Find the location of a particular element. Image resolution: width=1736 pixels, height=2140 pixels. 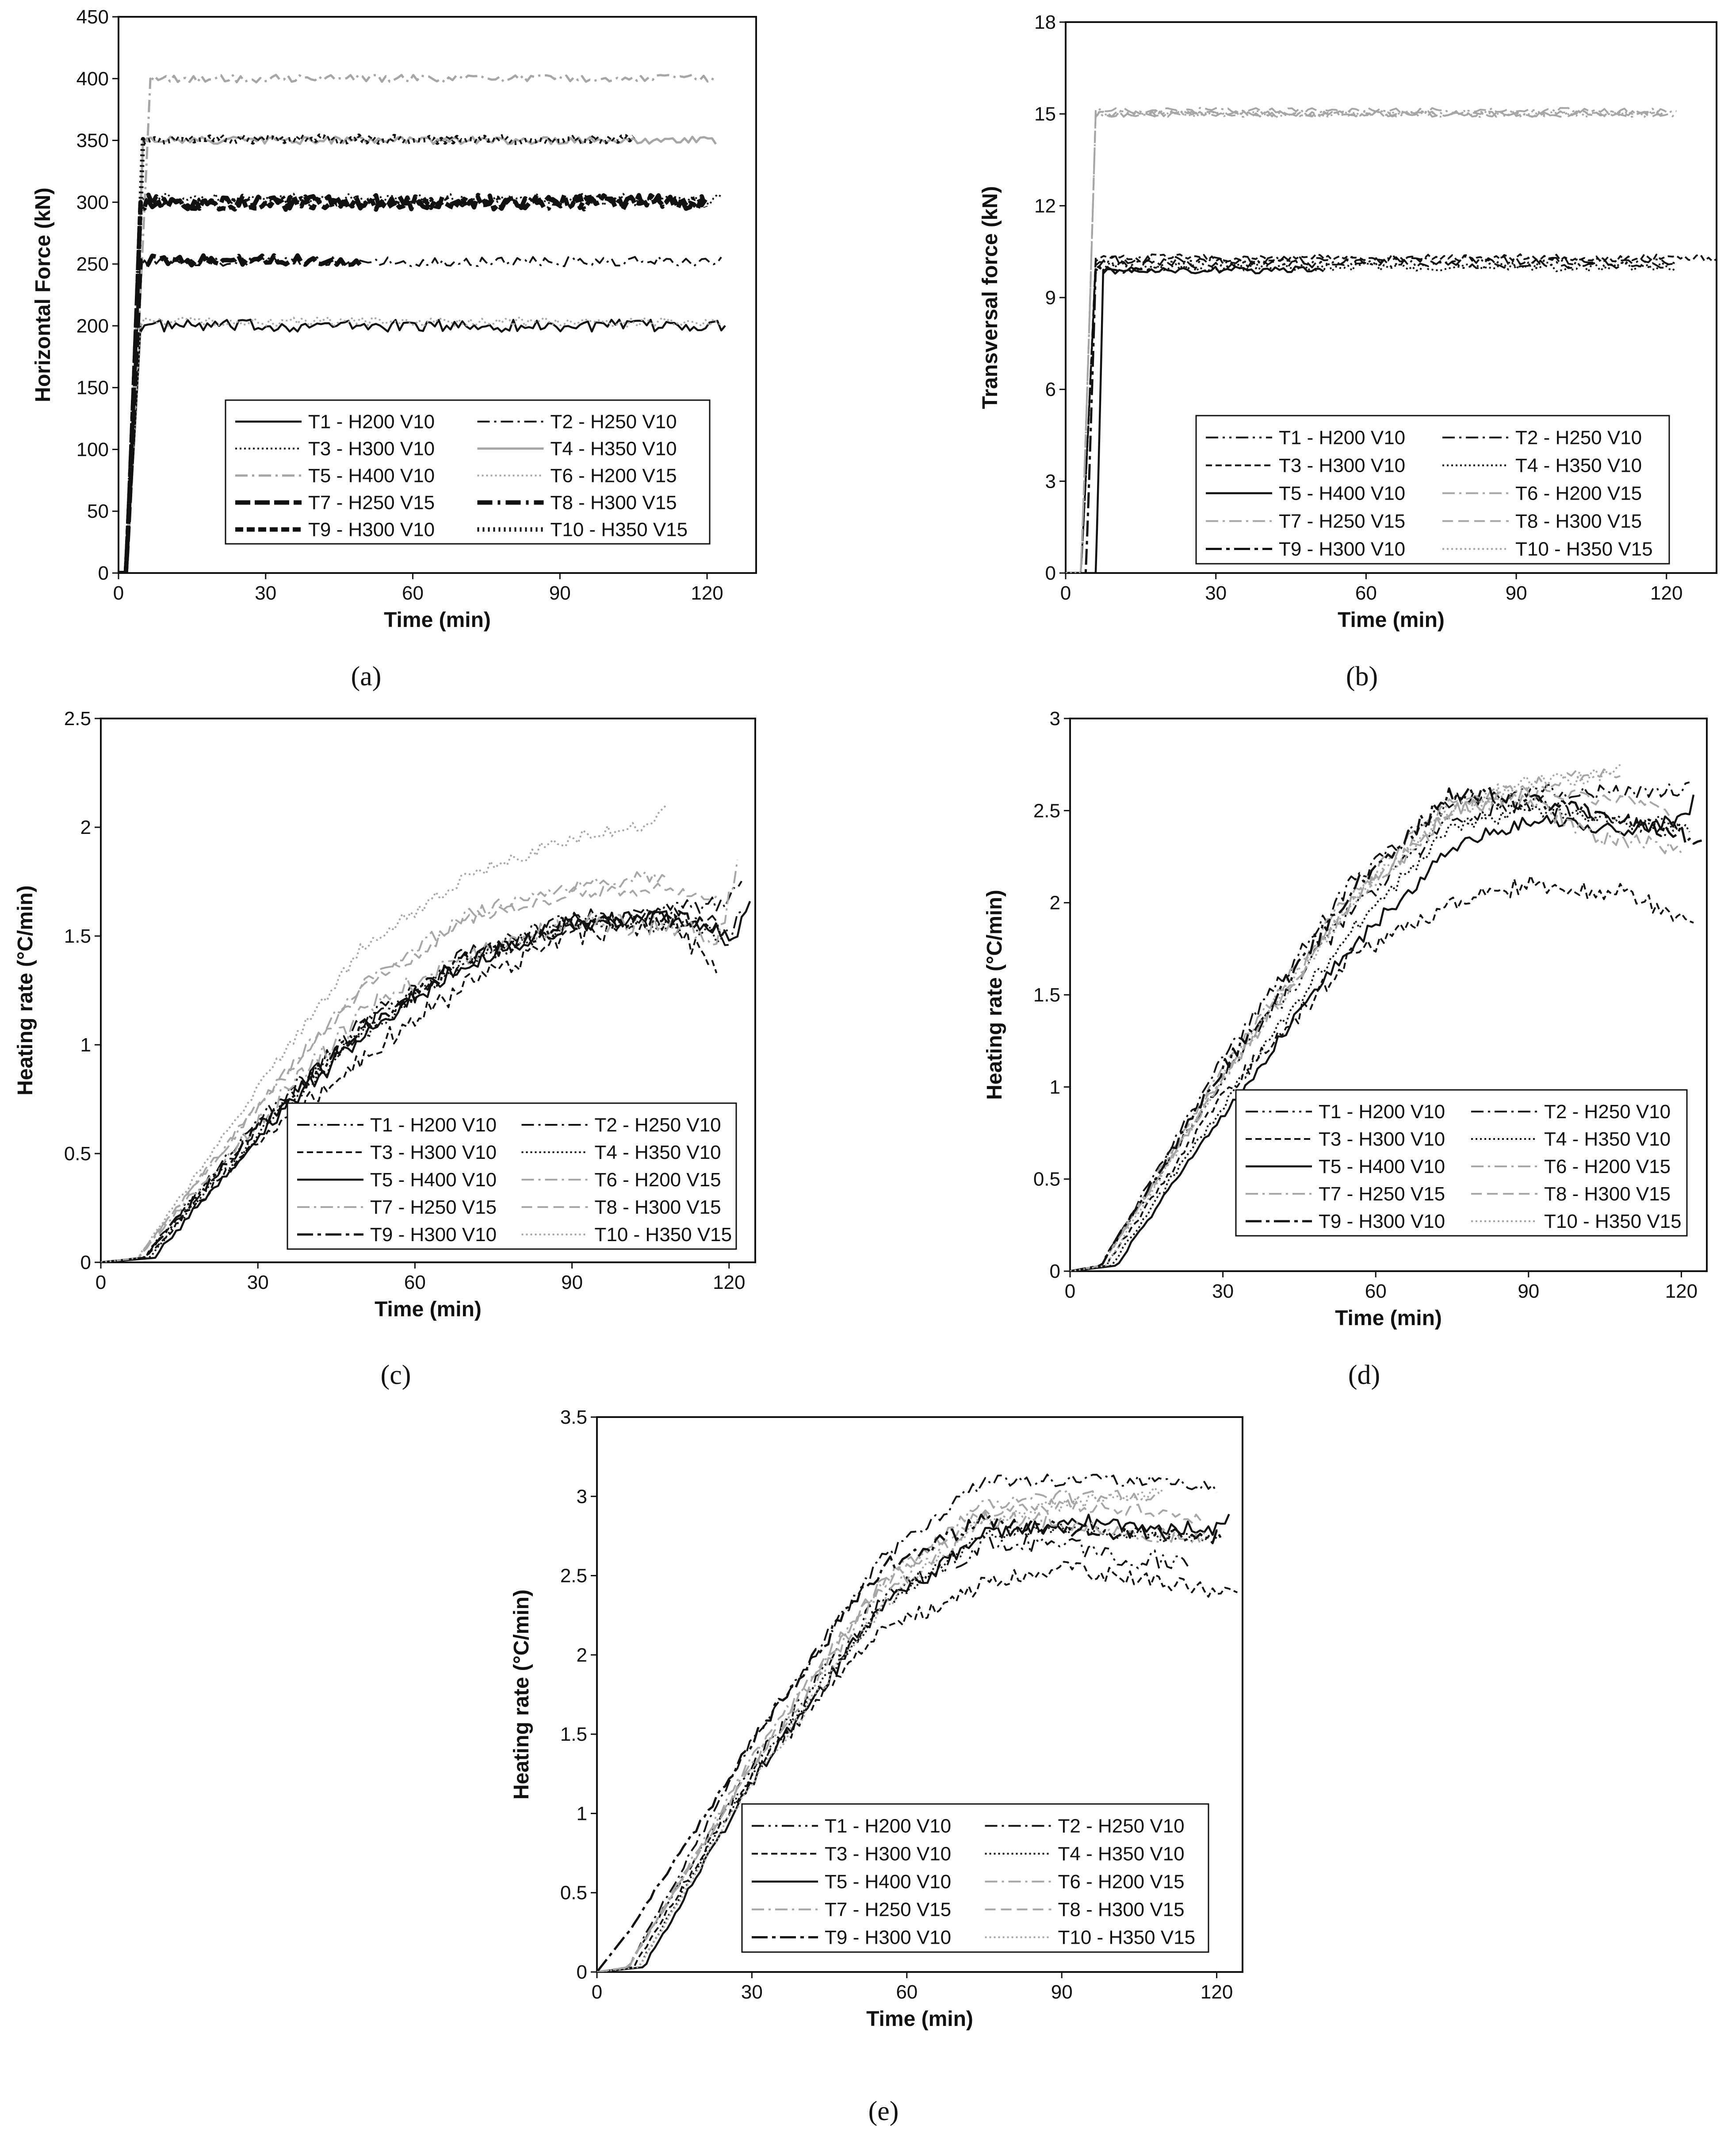

y-axis-label: Horizontal Force (kN) is located at coordinates (43, 295).